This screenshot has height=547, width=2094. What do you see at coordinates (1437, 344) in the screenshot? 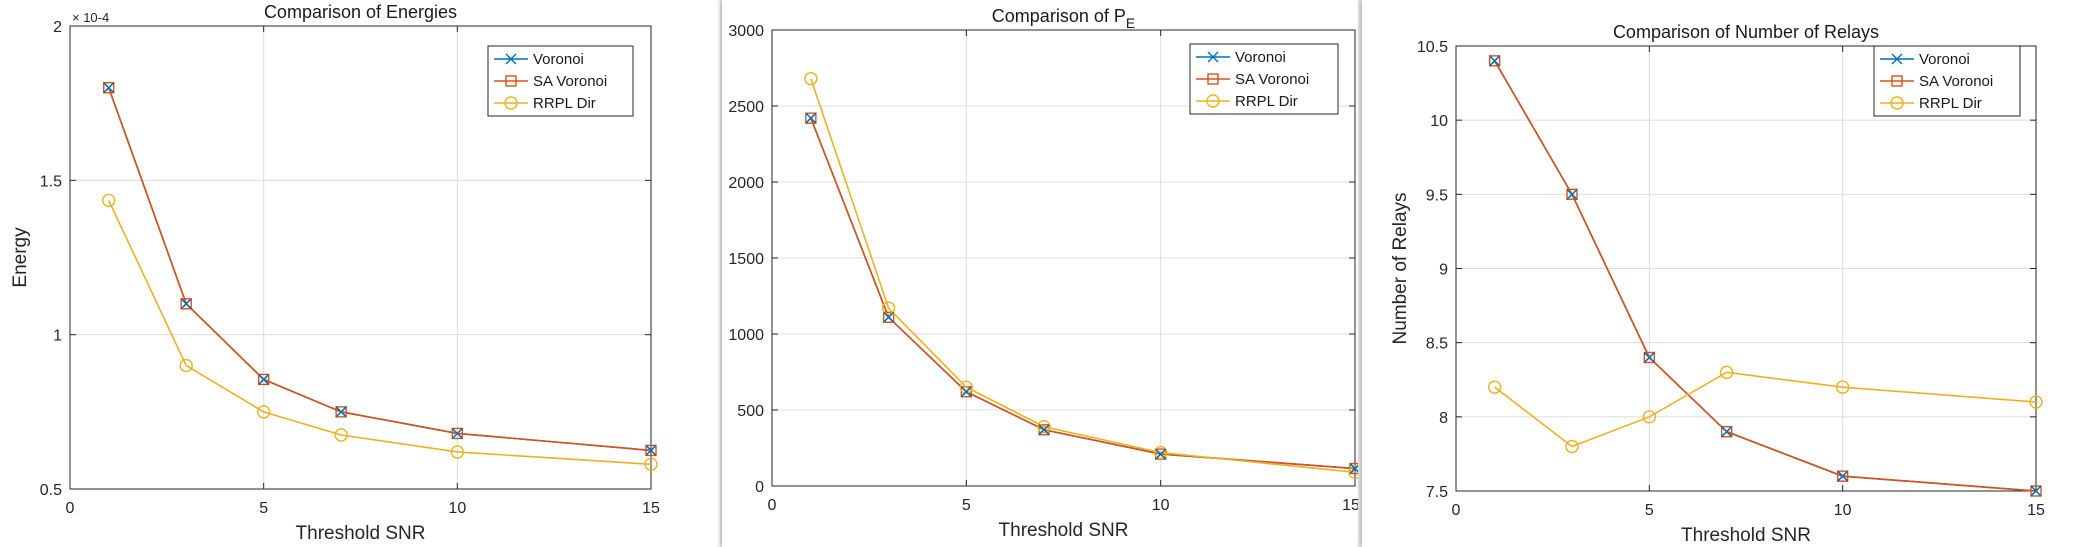
I see `y-tick-label: 8.5` at bounding box center [1437, 344].